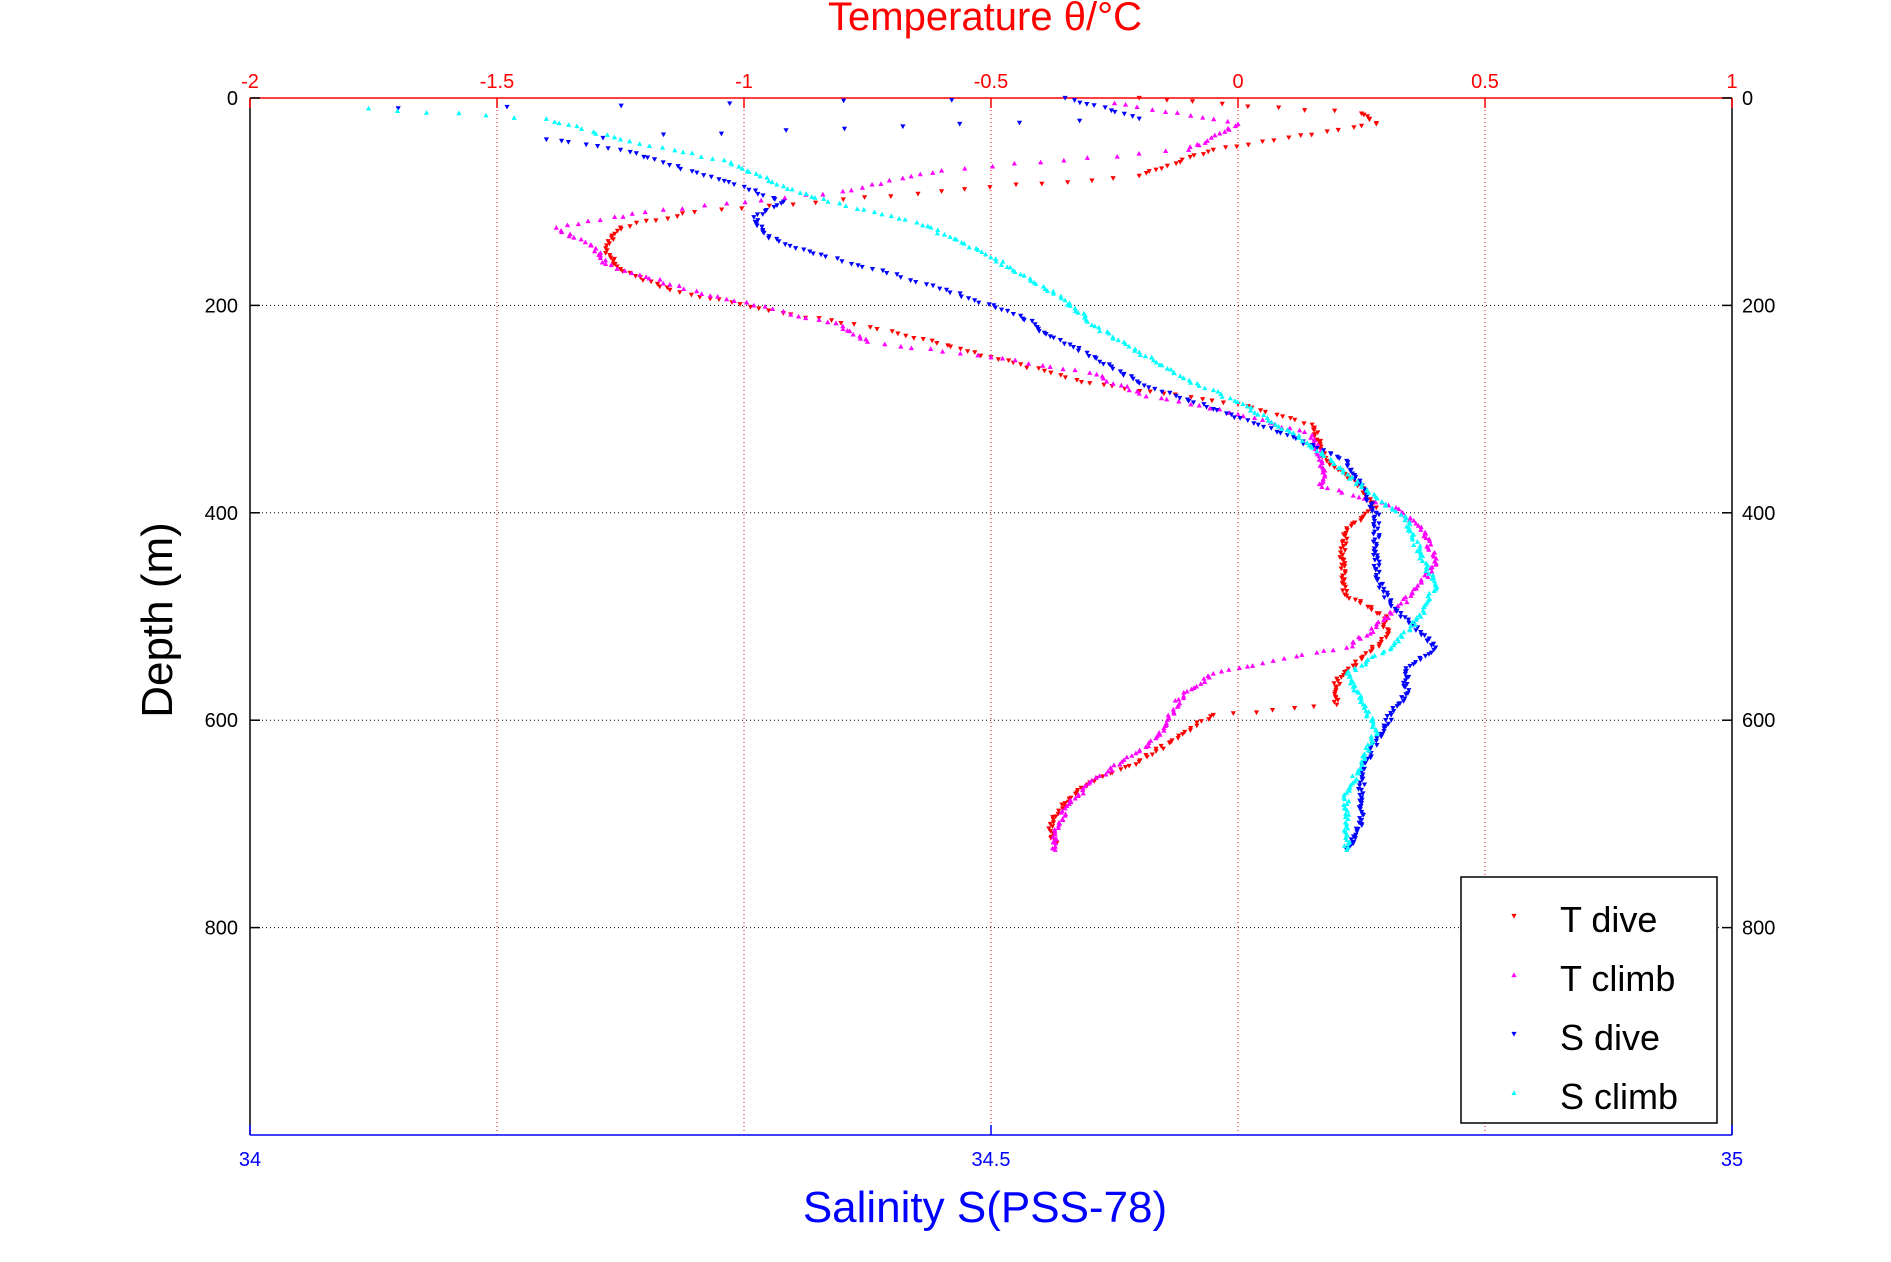 The image size is (1891, 1262). Describe the element at coordinates (1758, 721) in the screenshot. I see `right-axis-tick-label: 600` at that location.